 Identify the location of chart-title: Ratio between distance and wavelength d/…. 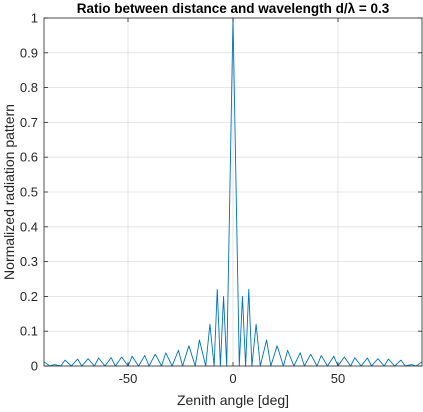
(233, 8).